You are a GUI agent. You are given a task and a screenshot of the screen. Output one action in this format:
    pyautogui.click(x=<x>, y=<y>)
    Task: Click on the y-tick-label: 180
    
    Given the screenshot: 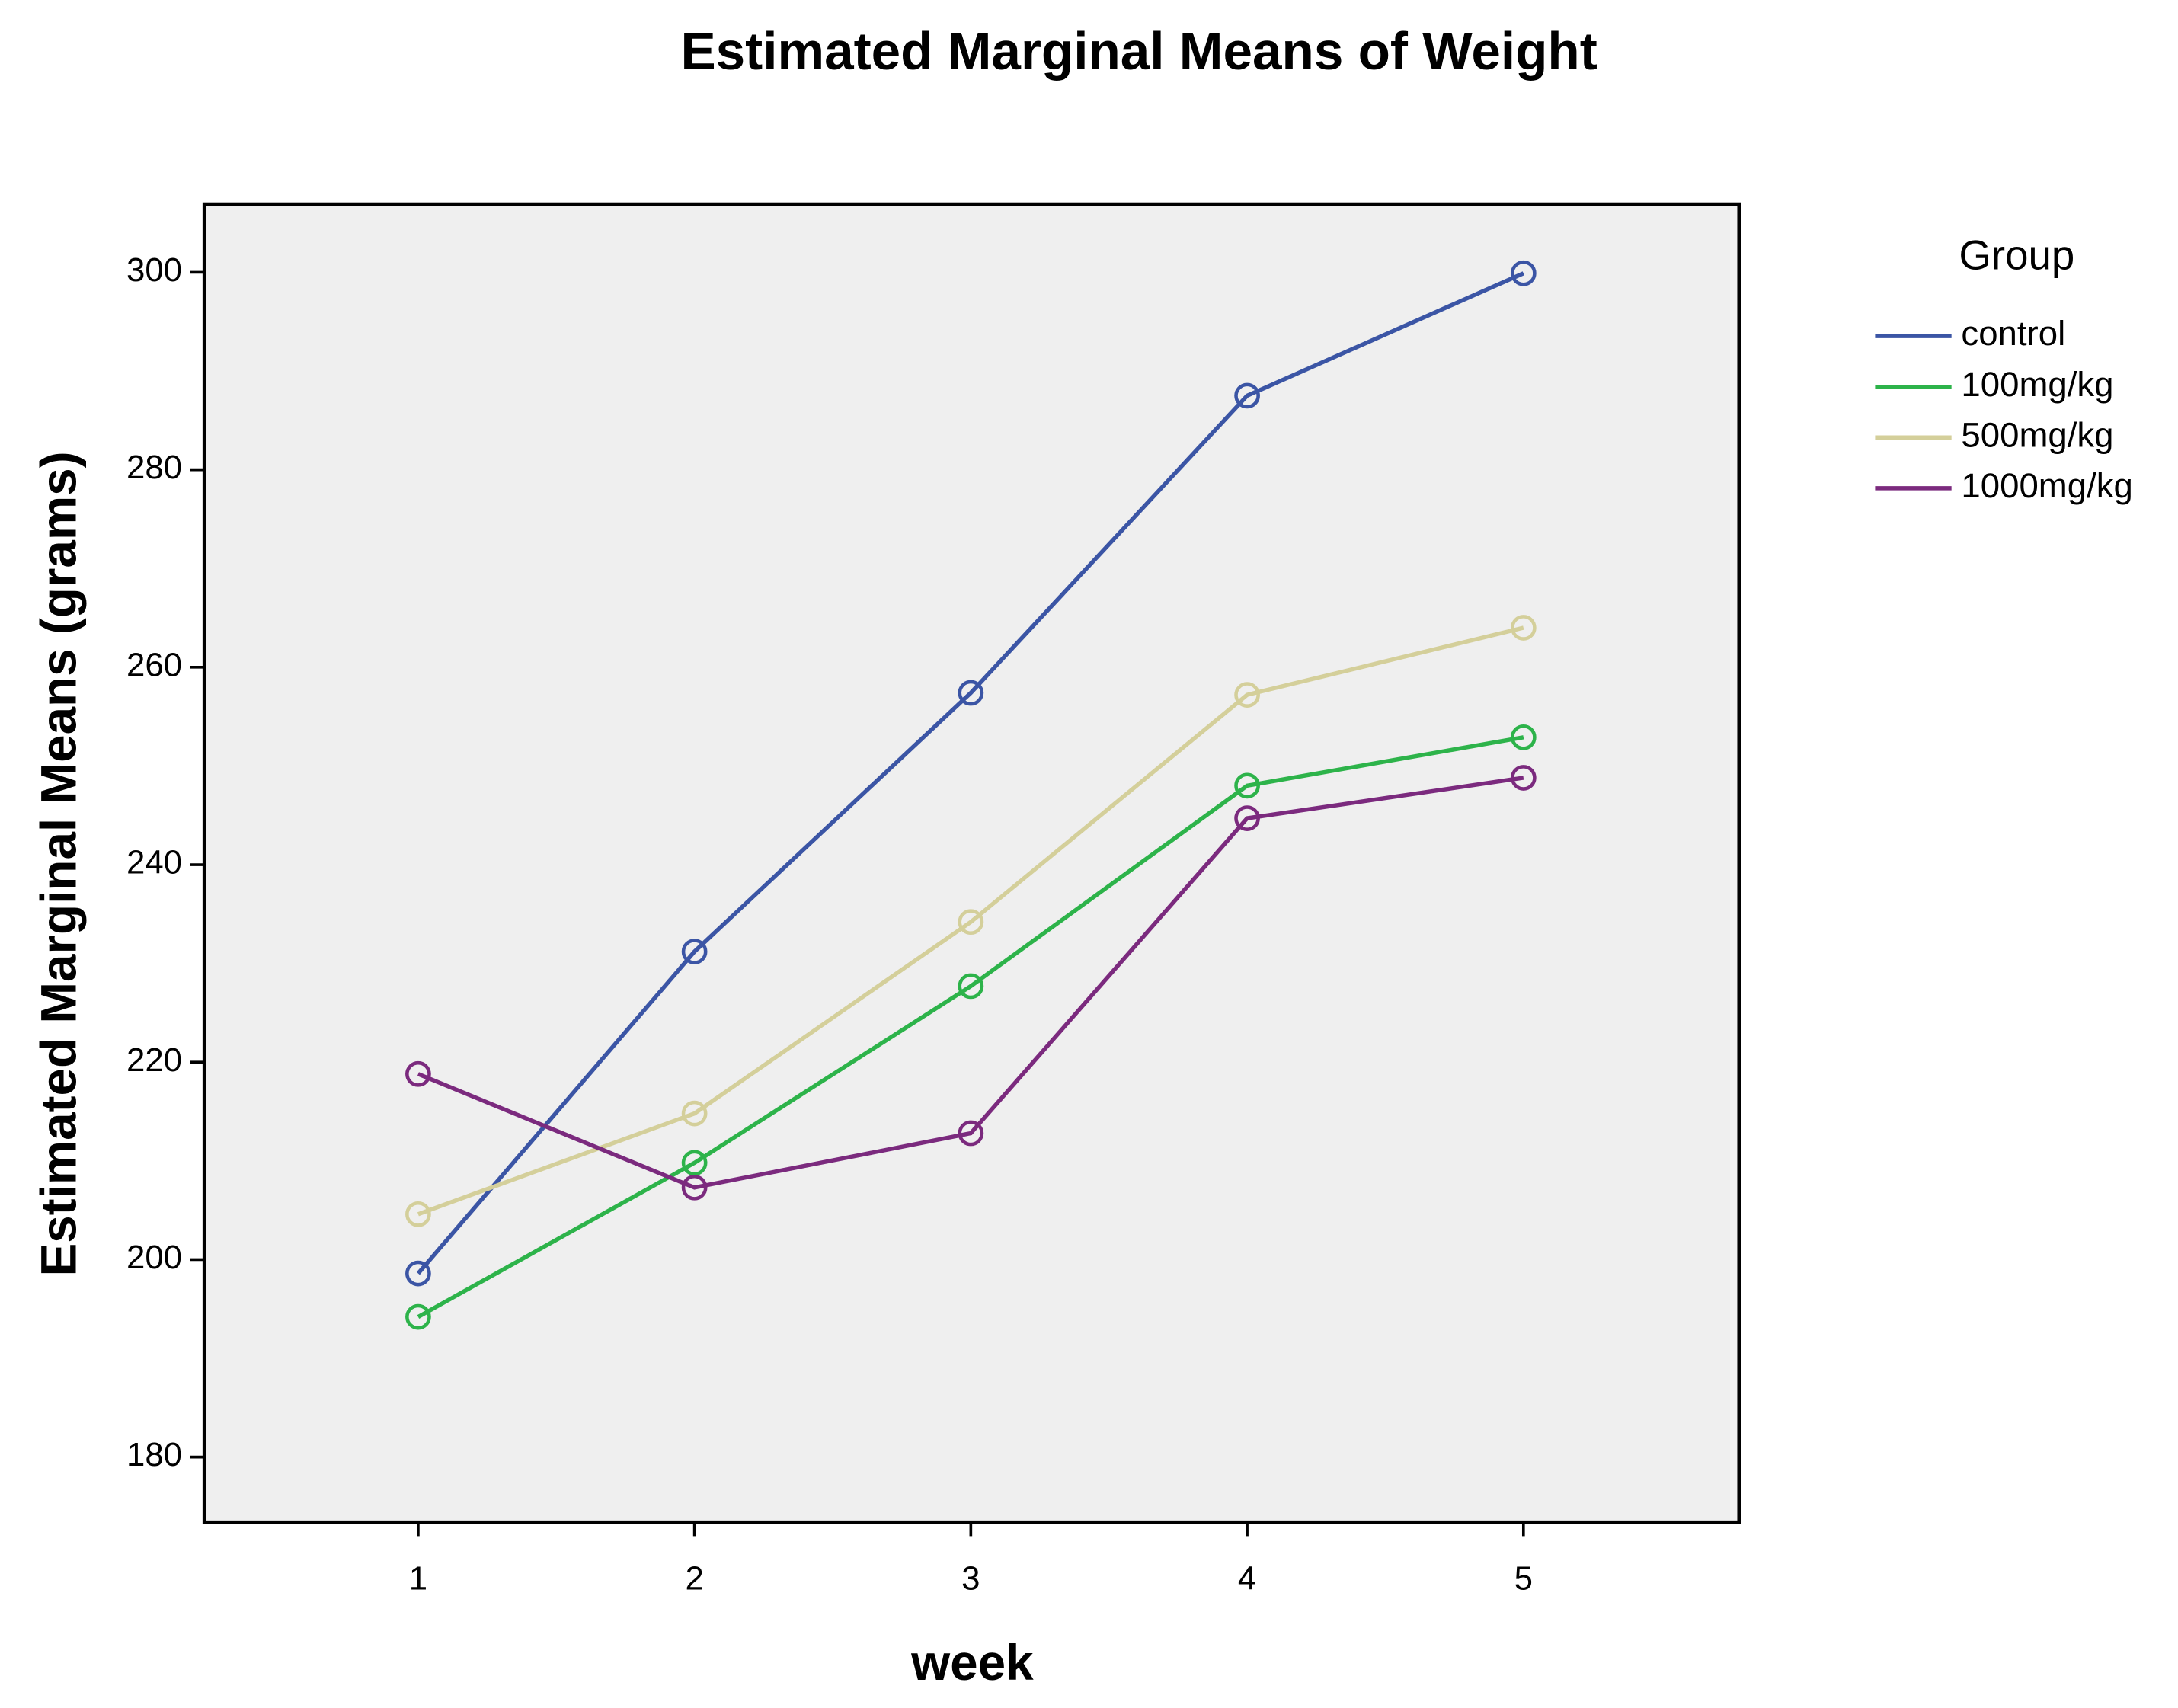 What is the action you would take?
    pyautogui.click(x=154, y=1454)
    